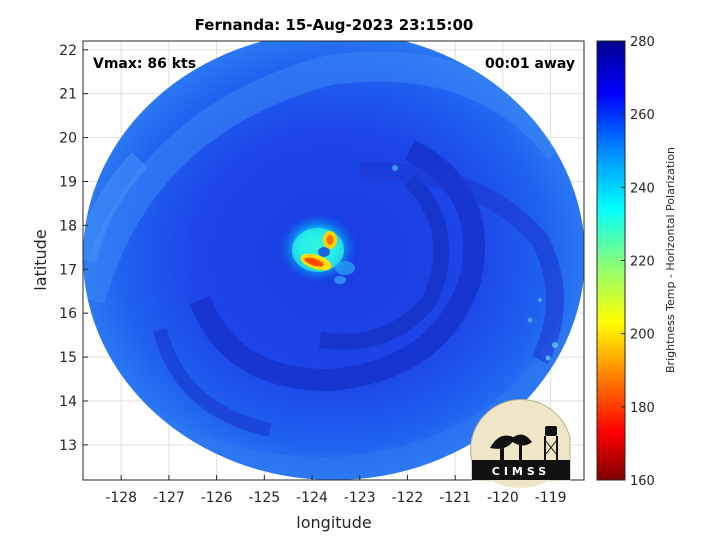 The image size is (720, 540). What do you see at coordinates (68, 182) in the screenshot?
I see `y-tick-label: 19` at bounding box center [68, 182].